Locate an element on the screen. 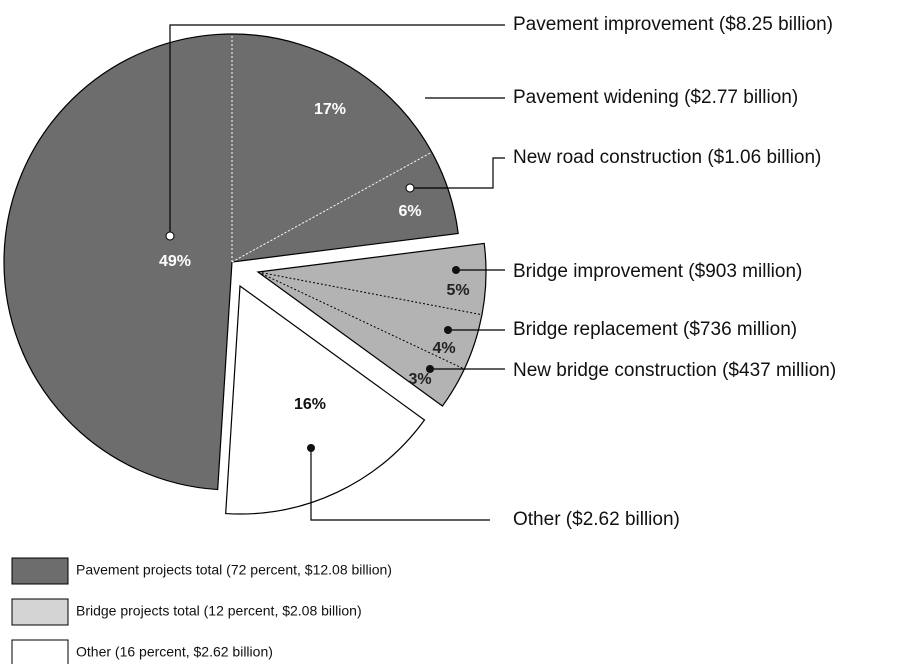  percent-label: 16% is located at coordinates (310, 404).